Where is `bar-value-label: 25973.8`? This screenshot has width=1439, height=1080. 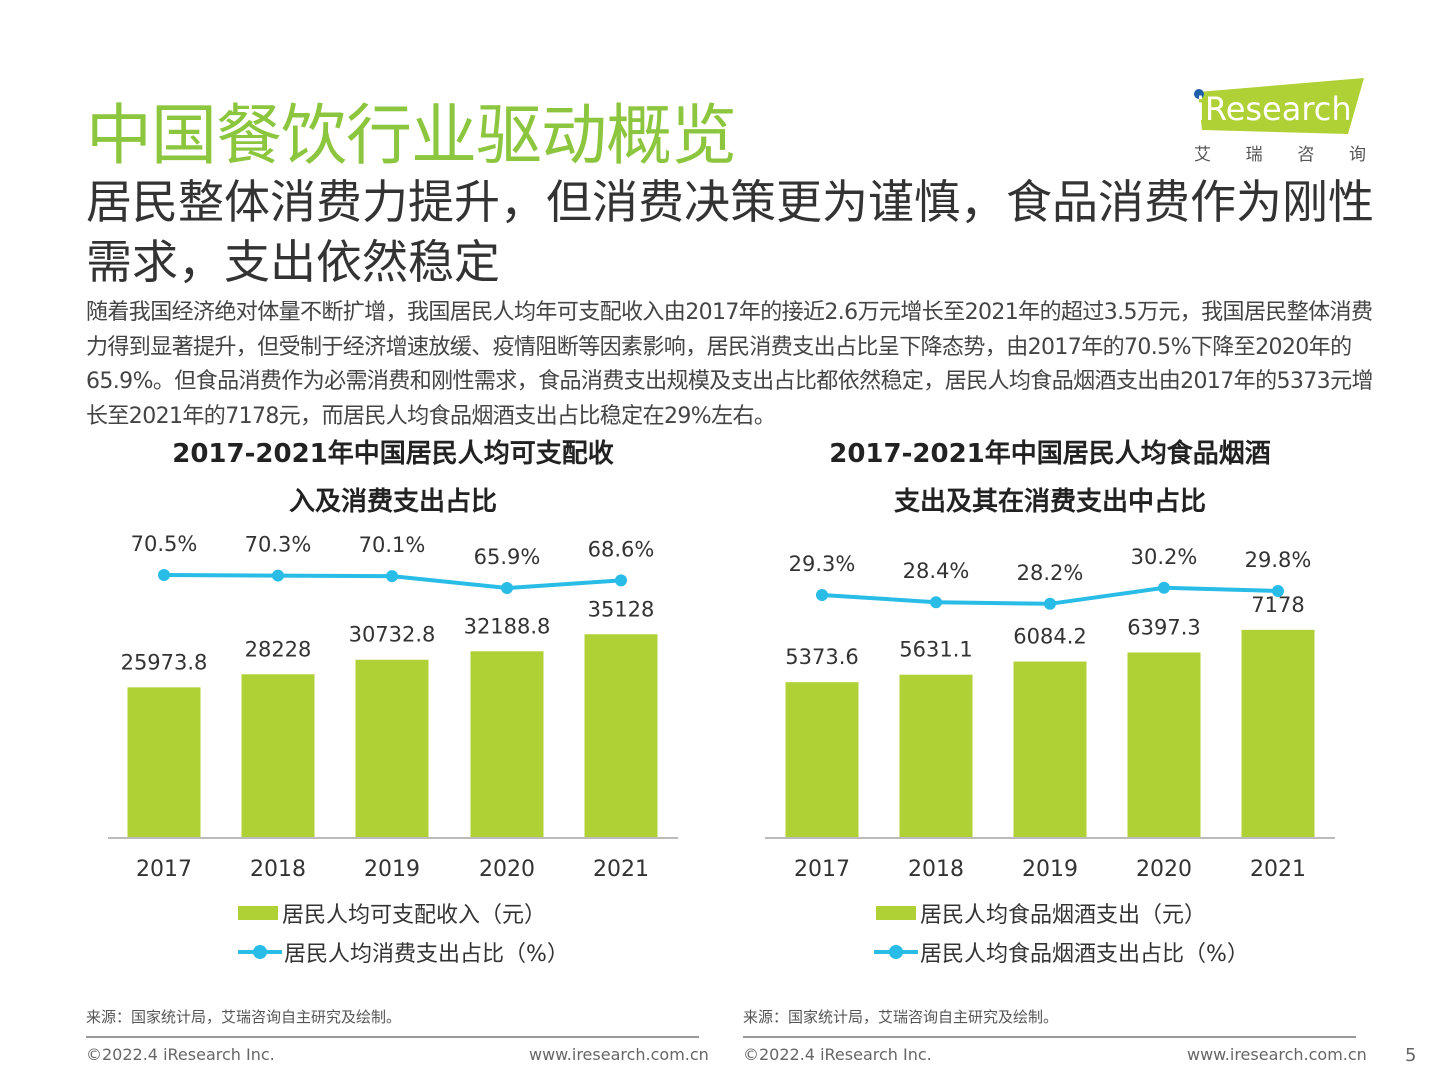
bar-value-label: 25973.8 is located at coordinates (164, 662).